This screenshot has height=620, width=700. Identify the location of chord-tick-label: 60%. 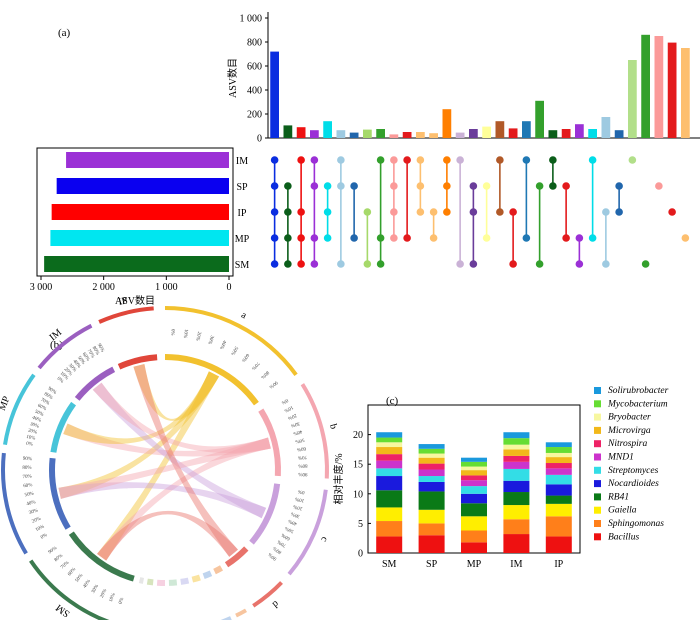
(85, 357).